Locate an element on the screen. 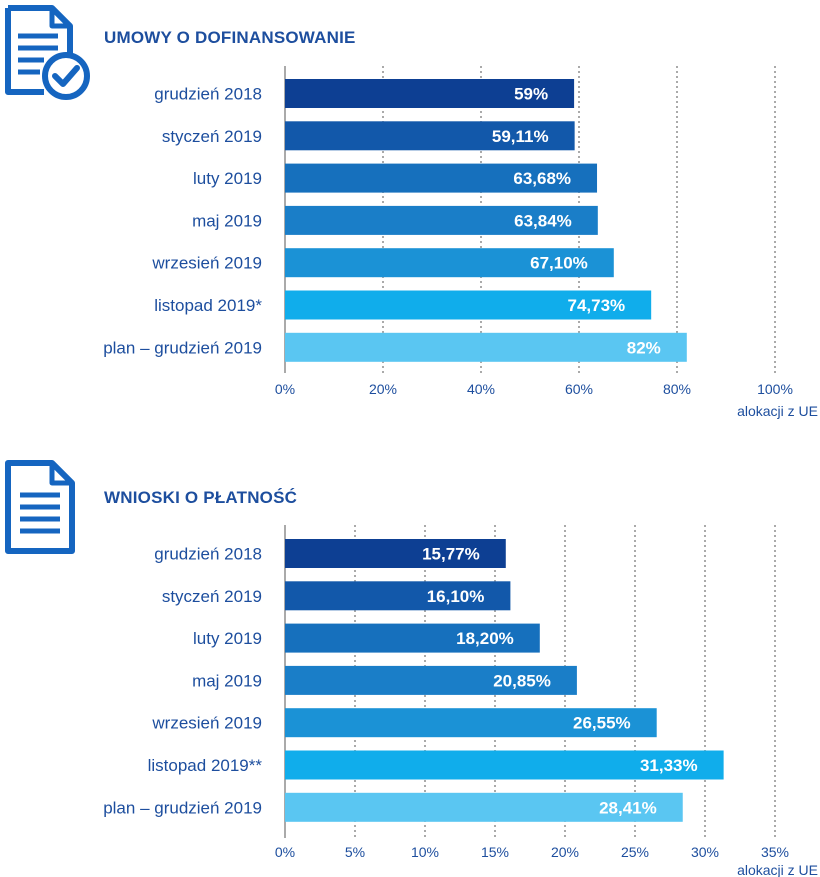  contract-check-icon is located at coordinates (47, 52).